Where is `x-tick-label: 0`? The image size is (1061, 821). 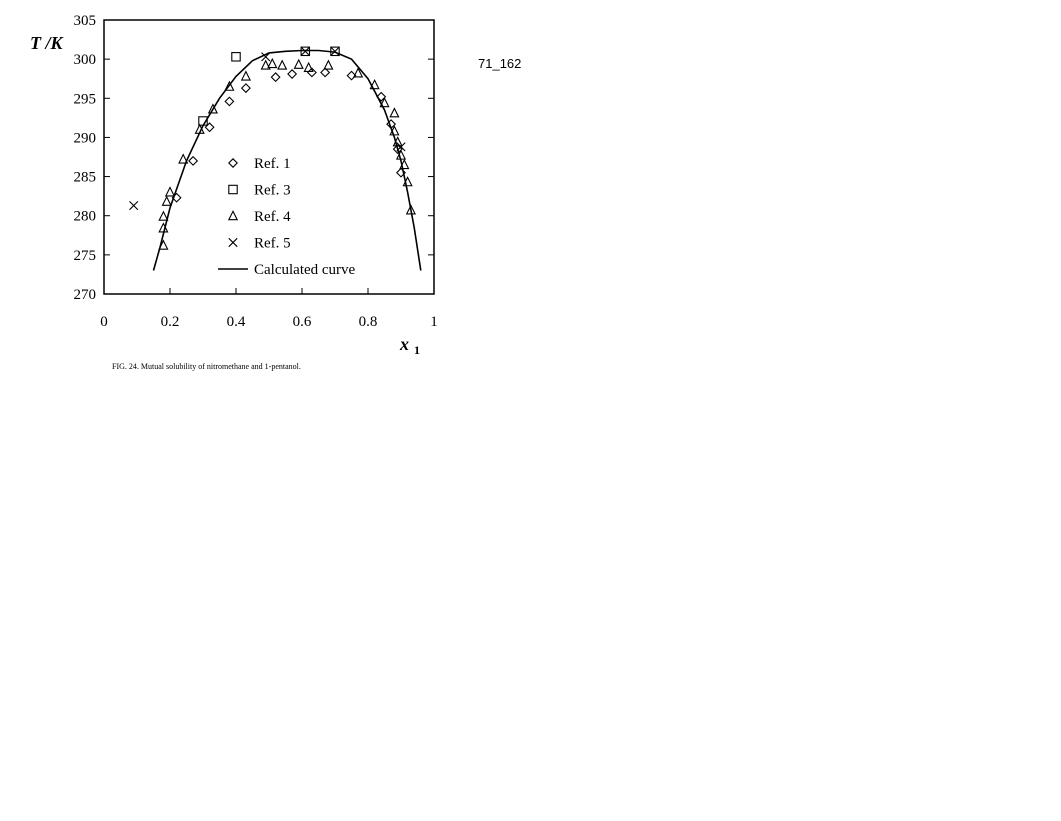 x-tick-label: 0 is located at coordinates (104, 322).